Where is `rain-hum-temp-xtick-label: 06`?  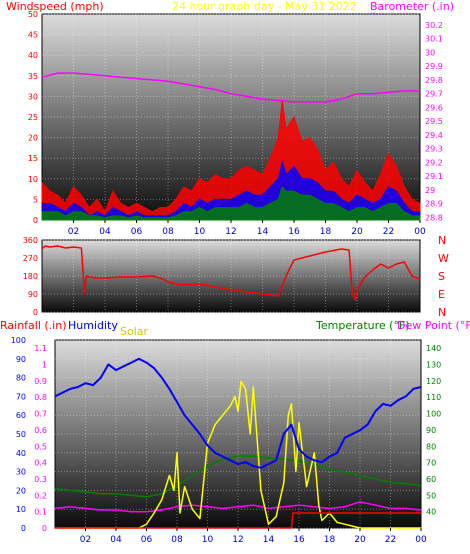
rain-hum-temp-xtick-label: 06 is located at coordinates (147, 540).